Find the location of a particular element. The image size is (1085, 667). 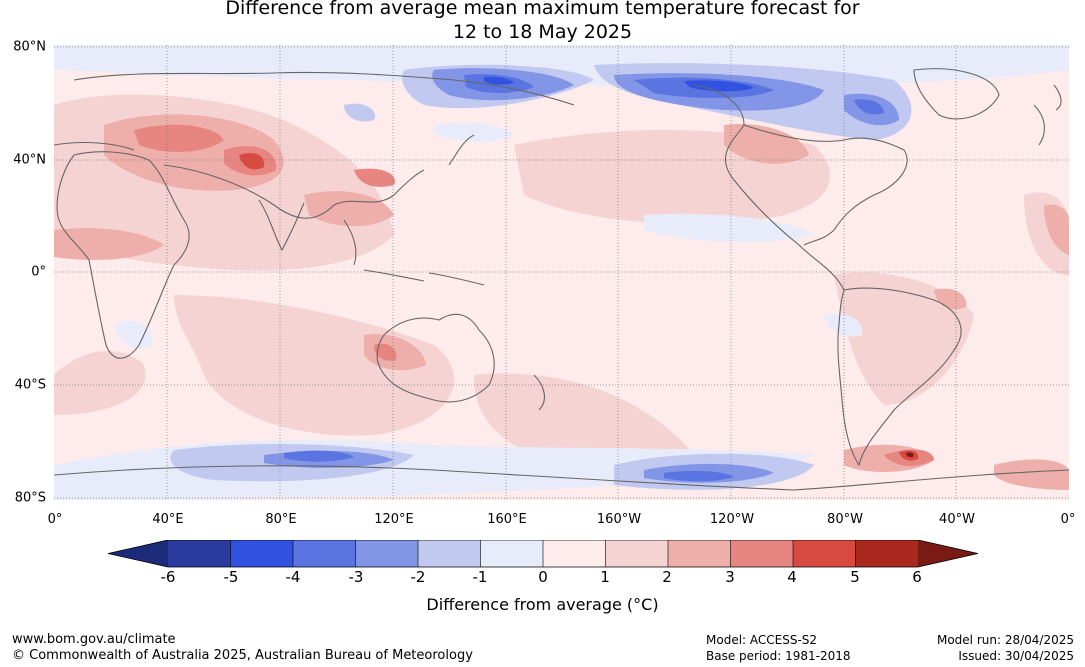

title-line-2: 12 to 18 May 2025 is located at coordinates (542, 32).